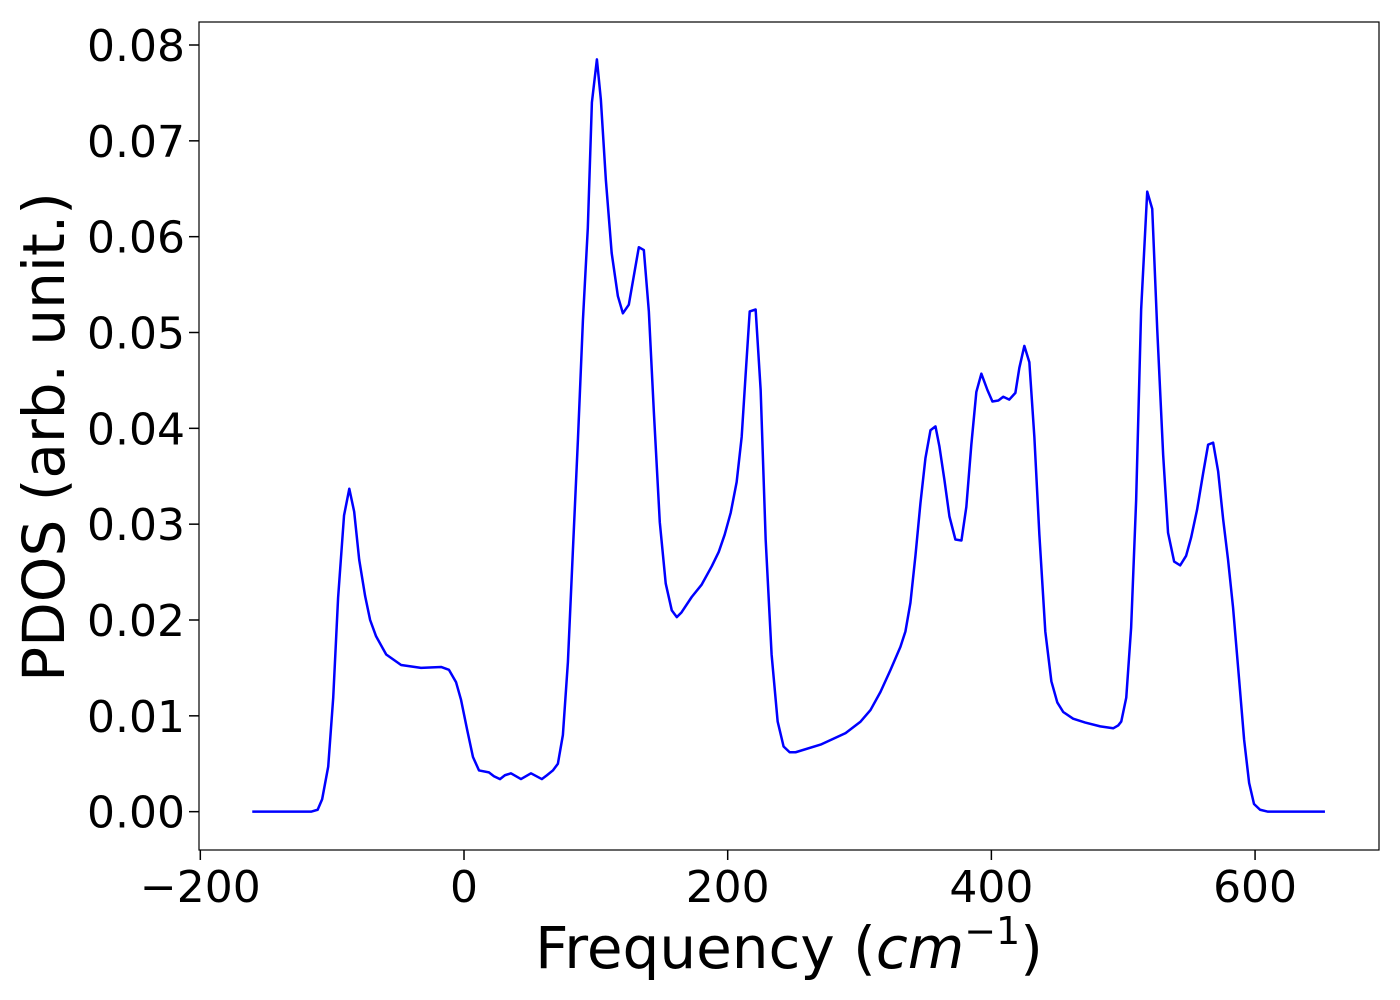 The image size is (1400, 1000). Describe the element at coordinates (136, 46) in the screenshot. I see `y-tick-label: 0.08` at that location.